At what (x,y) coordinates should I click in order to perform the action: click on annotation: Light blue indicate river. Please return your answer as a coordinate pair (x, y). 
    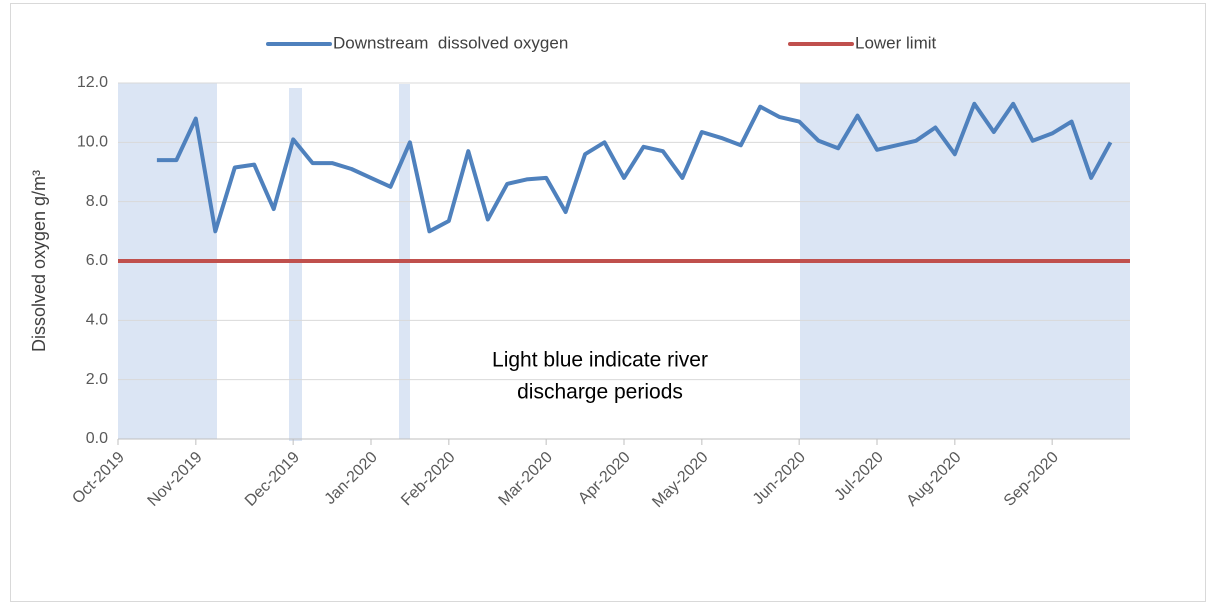
    Looking at the image, I should click on (600, 360).